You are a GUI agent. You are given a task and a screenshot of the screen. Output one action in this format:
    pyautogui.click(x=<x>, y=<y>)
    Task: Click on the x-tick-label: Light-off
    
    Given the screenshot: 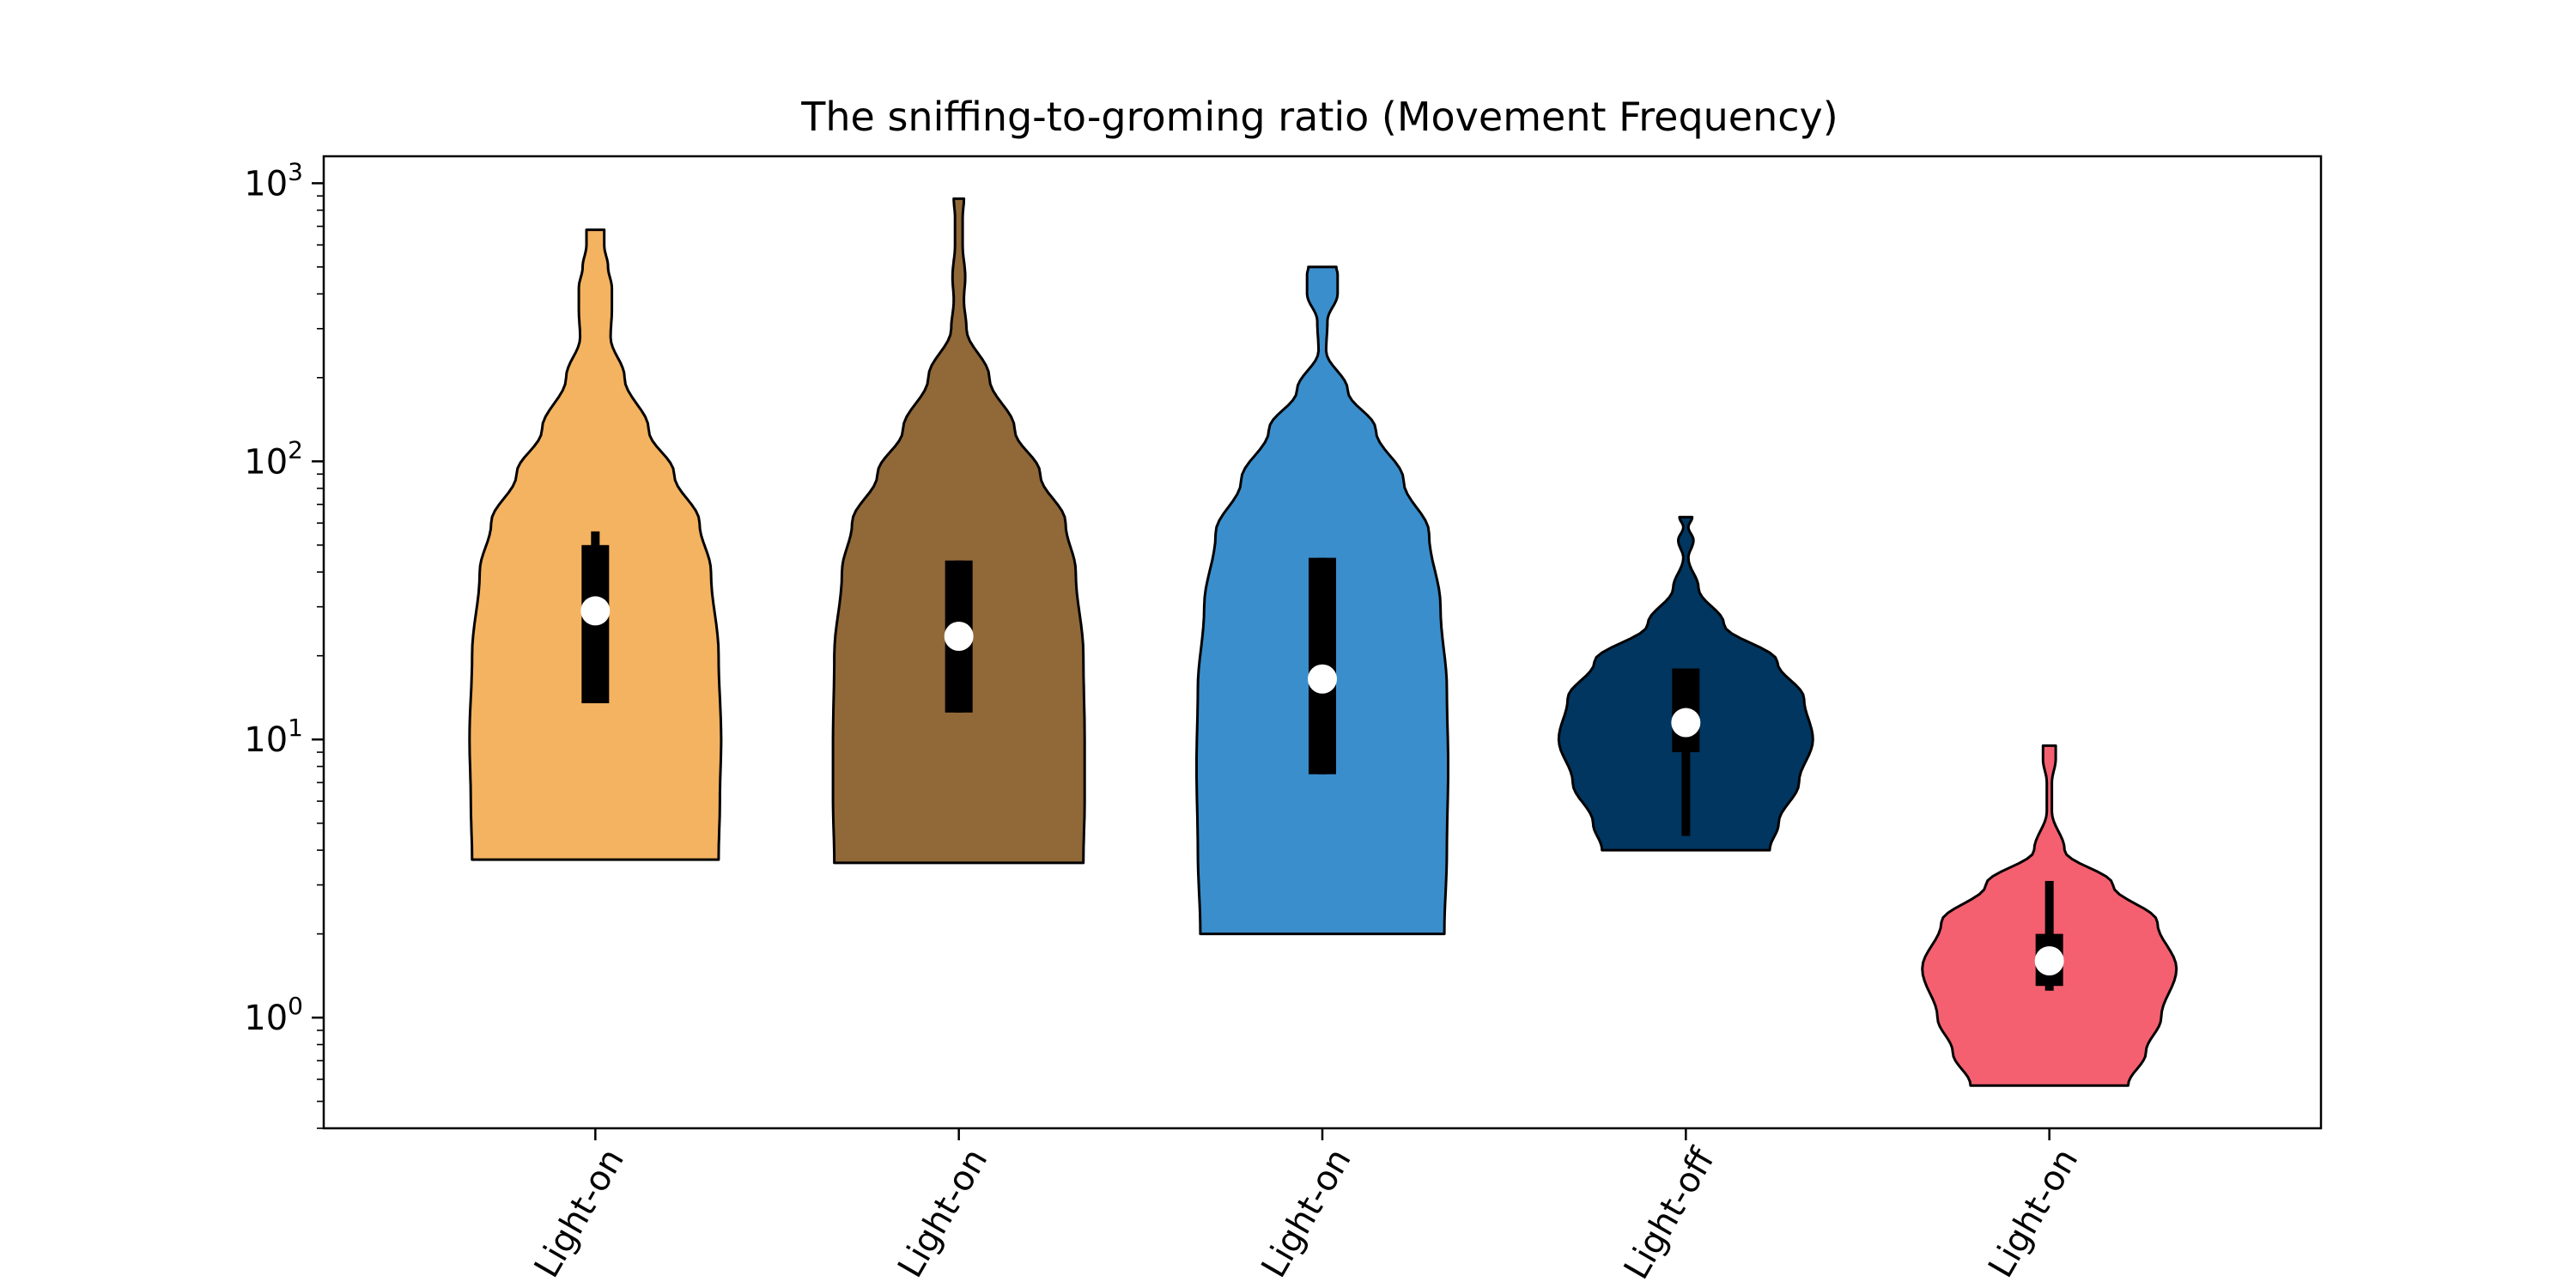 What is the action you would take?
    pyautogui.click(x=1670, y=1213)
    